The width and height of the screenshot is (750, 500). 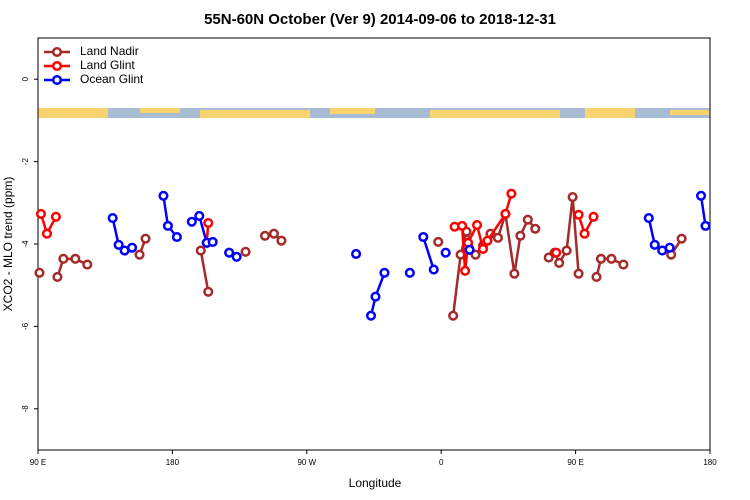 I want to click on y-tick-label: -6, so click(x=25, y=326).